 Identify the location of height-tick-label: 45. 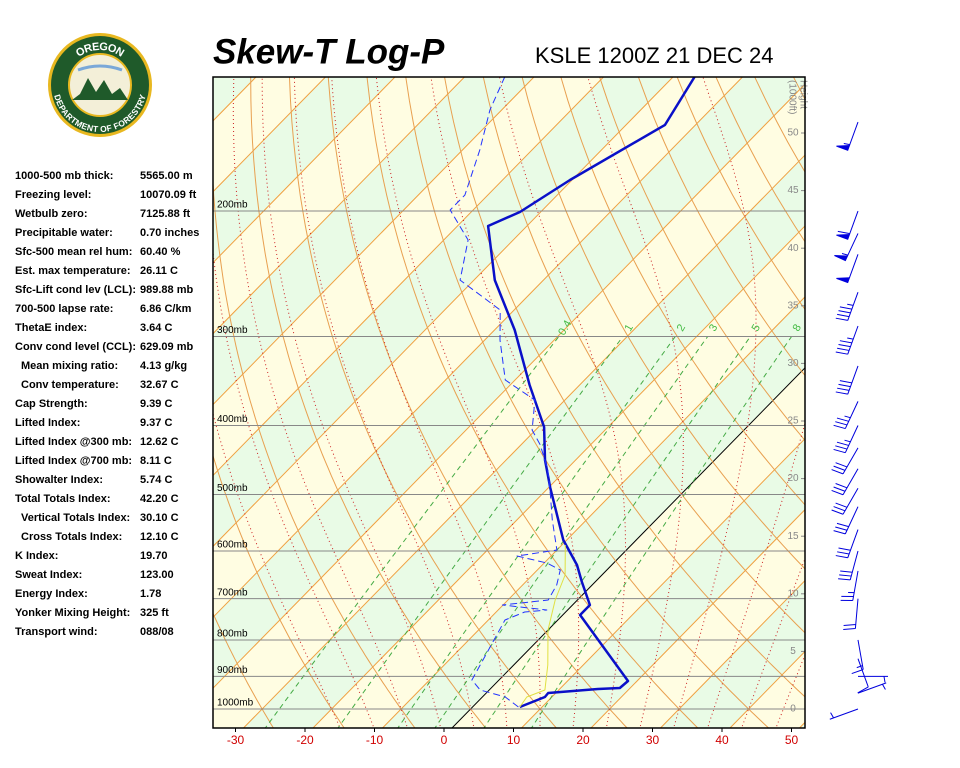
(793, 190).